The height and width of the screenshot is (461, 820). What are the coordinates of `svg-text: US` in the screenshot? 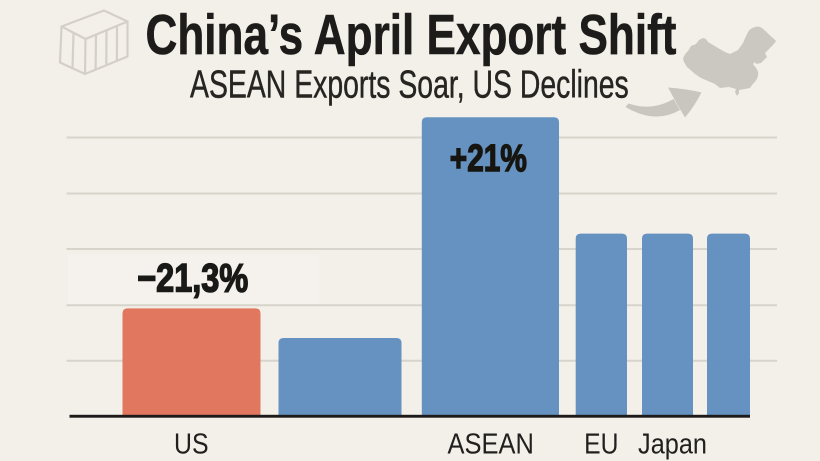 It's located at (191, 444).